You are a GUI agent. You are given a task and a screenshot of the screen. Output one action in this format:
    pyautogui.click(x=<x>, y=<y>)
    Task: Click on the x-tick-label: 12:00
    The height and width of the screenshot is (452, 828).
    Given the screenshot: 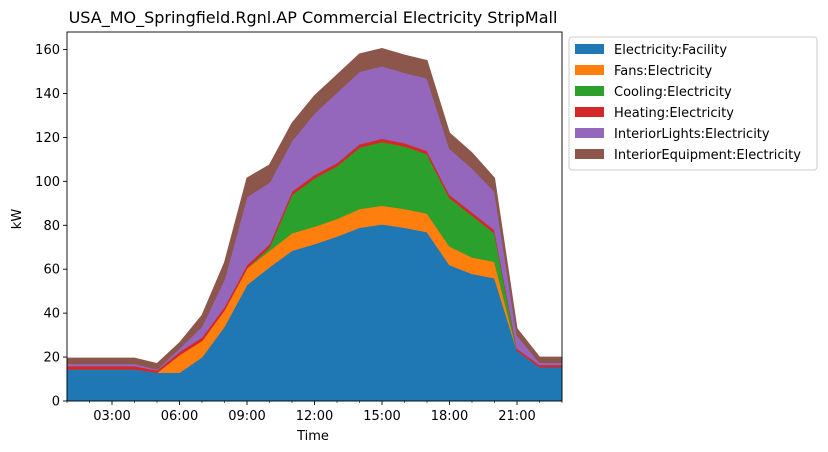 What is the action you would take?
    pyautogui.click(x=314, y=416)
    